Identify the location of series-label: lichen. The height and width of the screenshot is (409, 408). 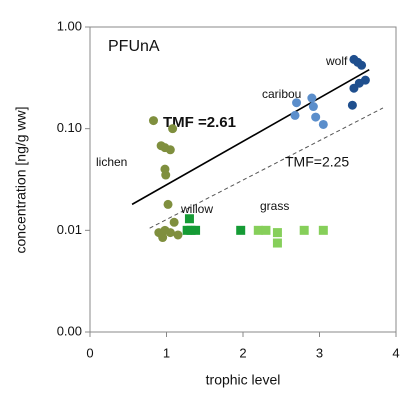
(111, 162).